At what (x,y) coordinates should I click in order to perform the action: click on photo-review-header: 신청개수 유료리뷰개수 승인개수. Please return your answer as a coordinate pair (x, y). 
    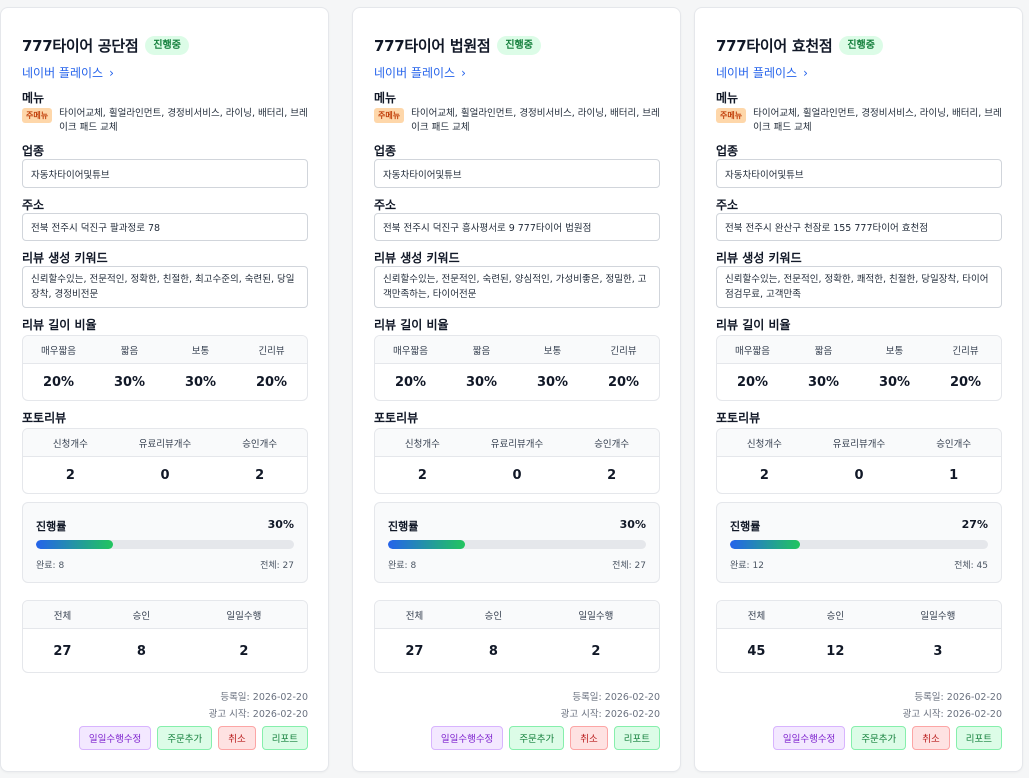
    Looking at the image, I should click on (859, 443).